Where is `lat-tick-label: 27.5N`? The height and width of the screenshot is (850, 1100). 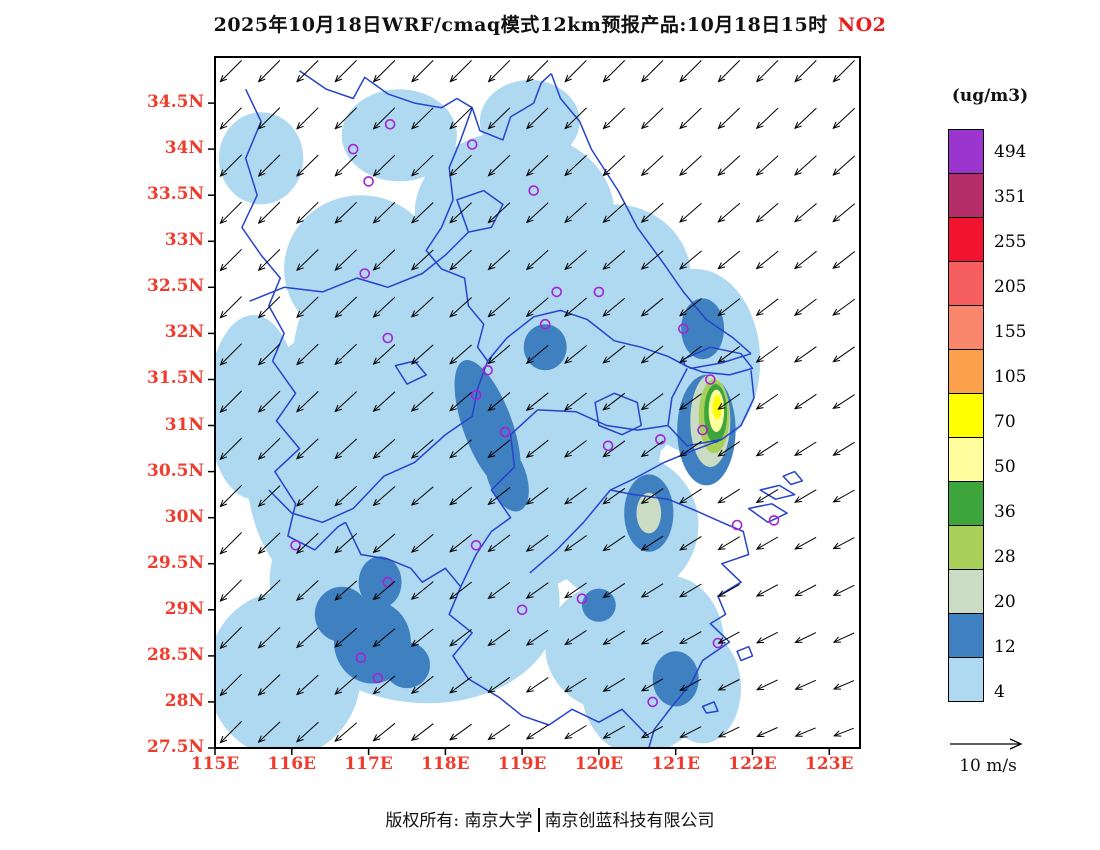
lat-tick-label: 27.5N is located at coordinates (175, 747).